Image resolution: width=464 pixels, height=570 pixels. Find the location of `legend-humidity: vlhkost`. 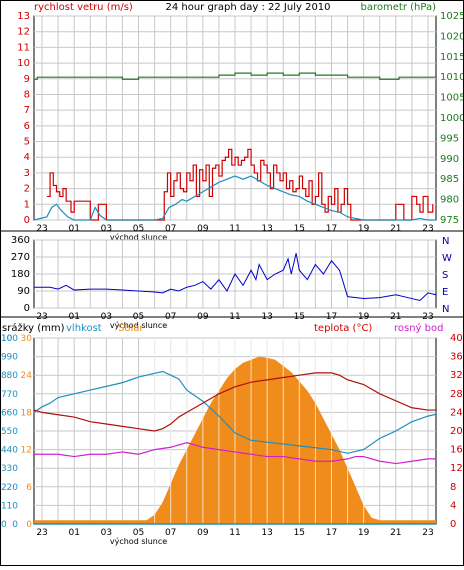

legend-humidity: vlhkost is located at coordinates (84, 328).